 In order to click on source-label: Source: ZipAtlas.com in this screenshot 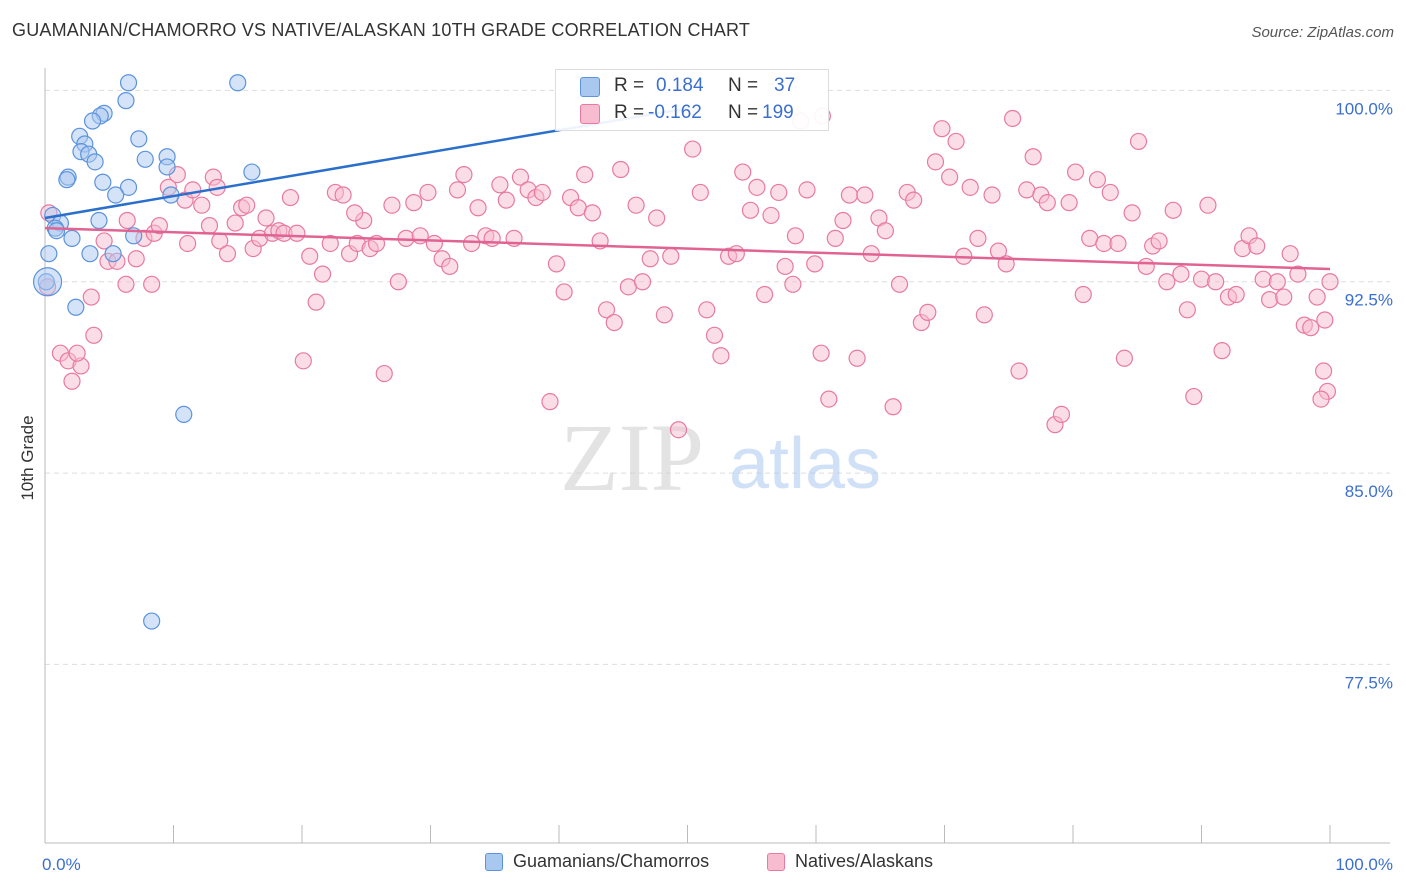, I will do `click(1322, 32)`.